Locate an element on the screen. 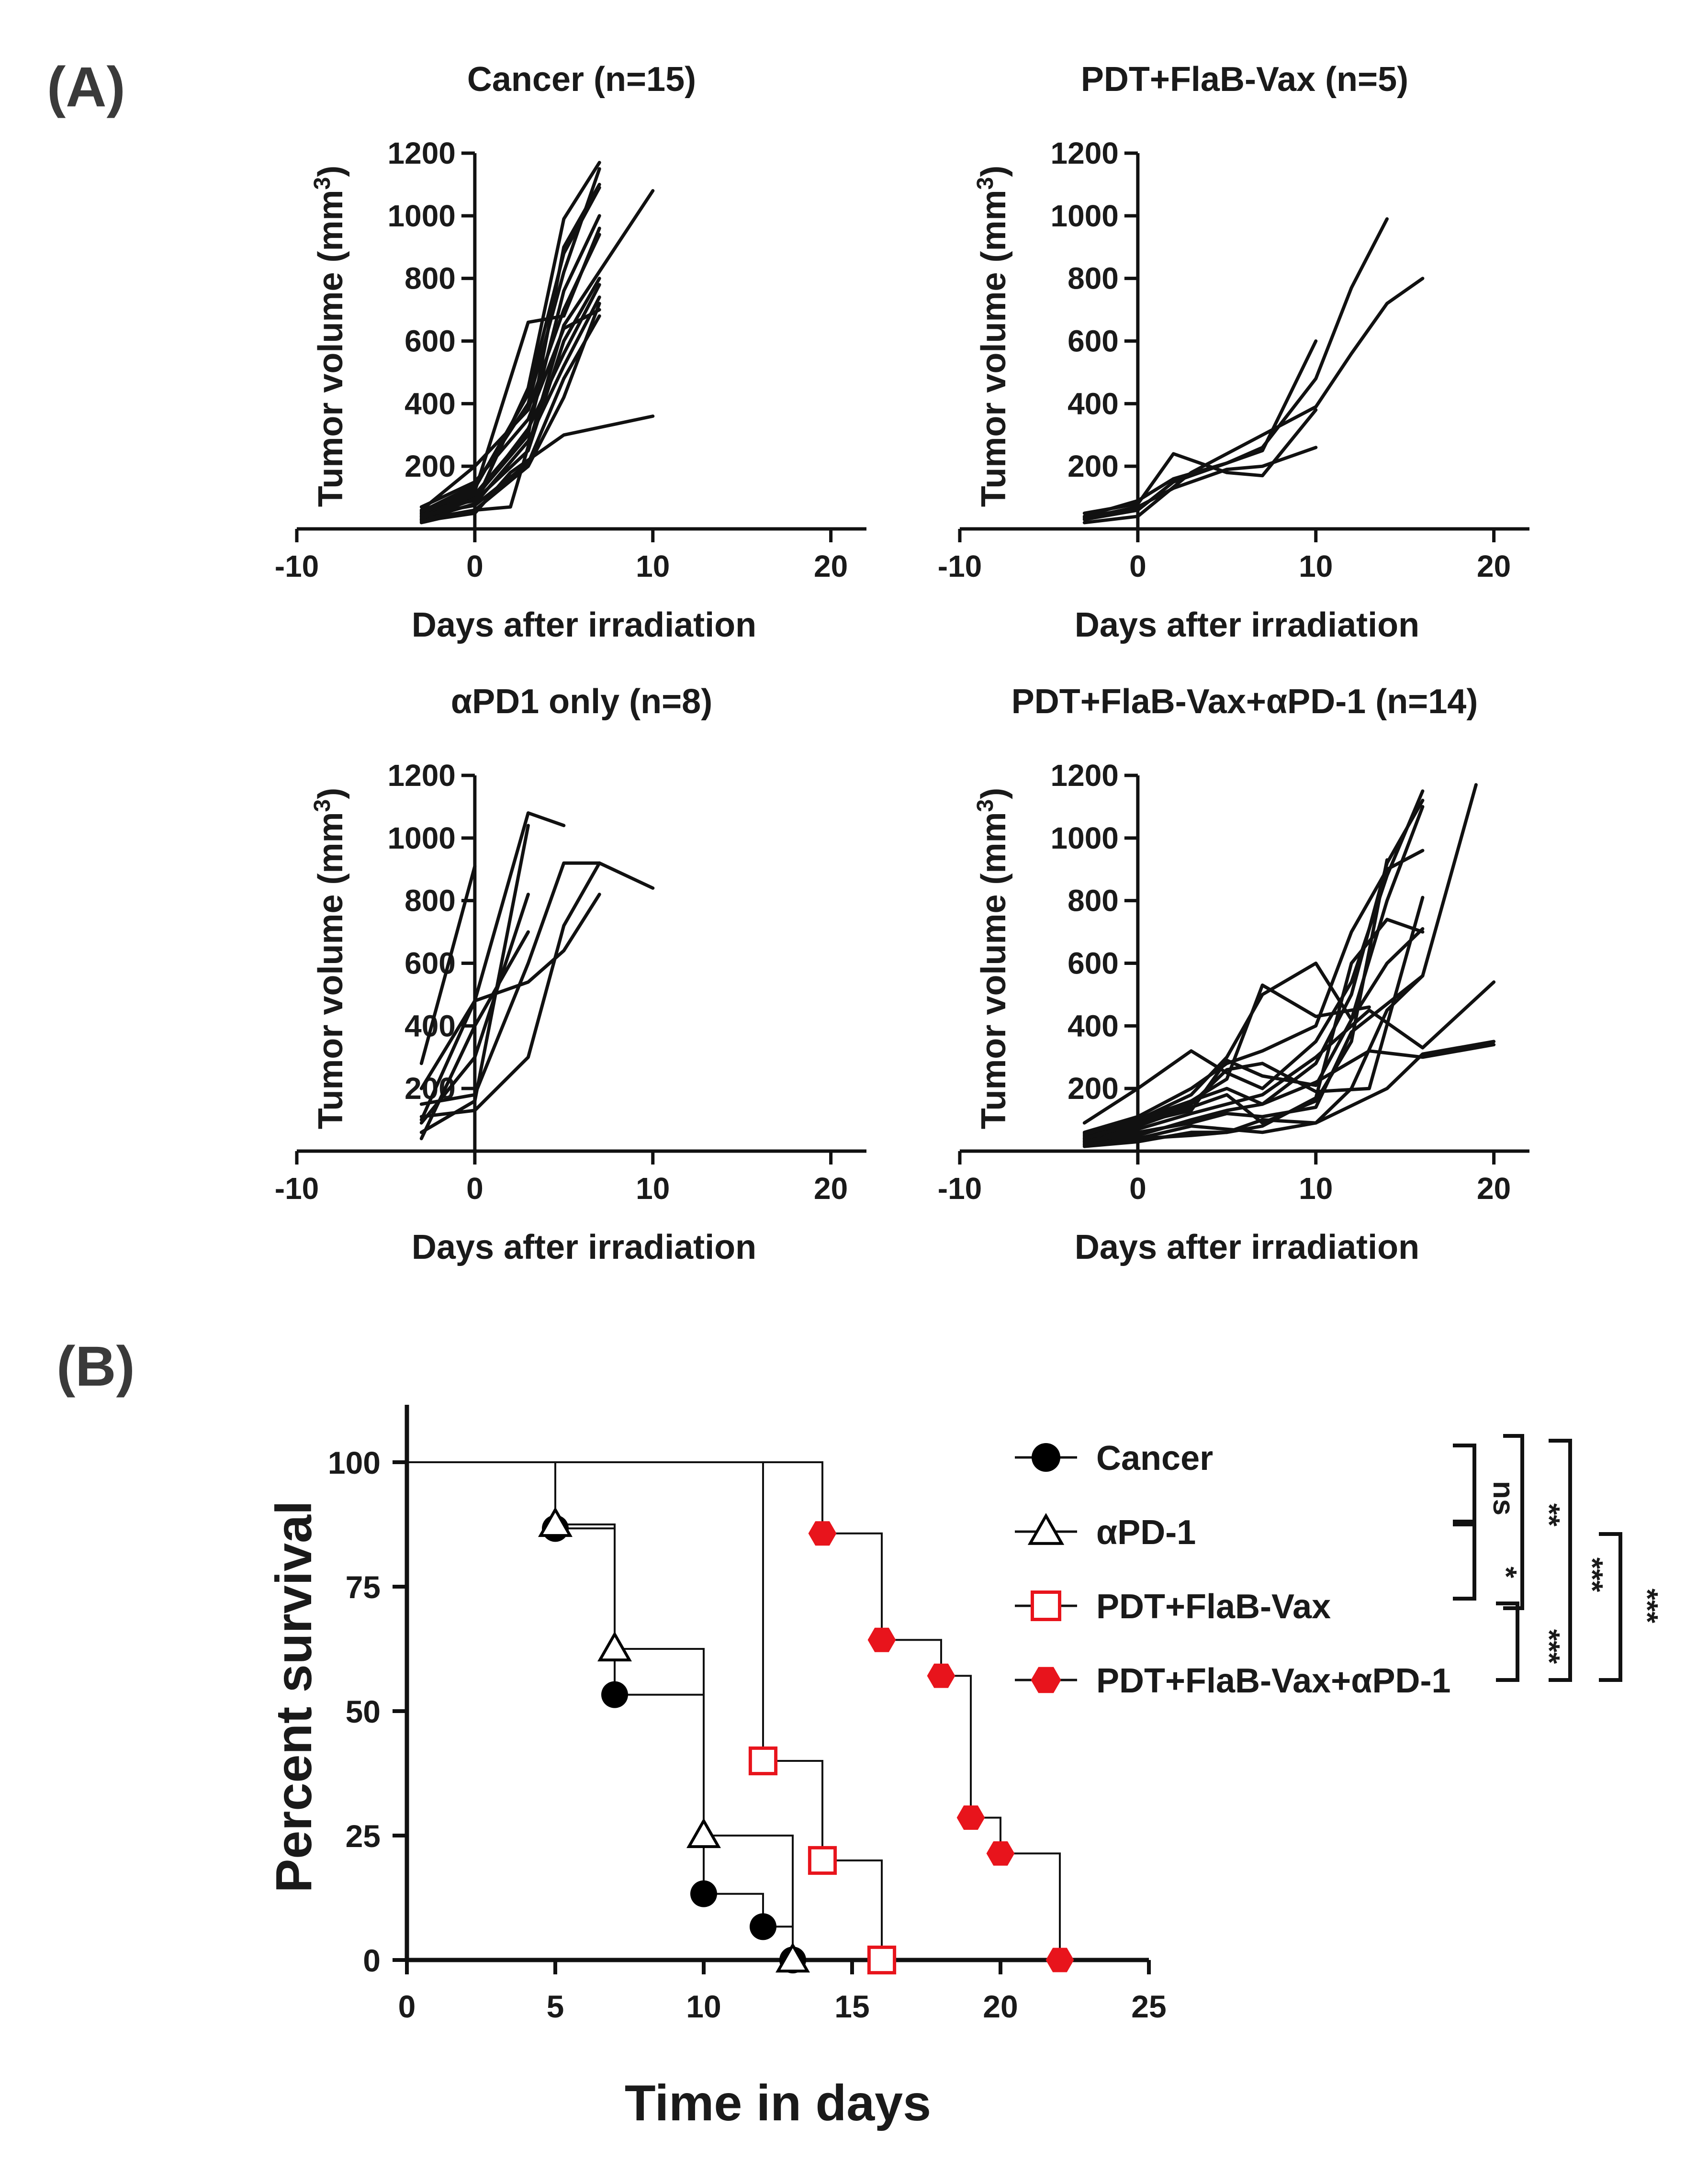 This screenshot has width=1697, height=2184. x-tick-label: 15 is located at coordinates (852, 2007).